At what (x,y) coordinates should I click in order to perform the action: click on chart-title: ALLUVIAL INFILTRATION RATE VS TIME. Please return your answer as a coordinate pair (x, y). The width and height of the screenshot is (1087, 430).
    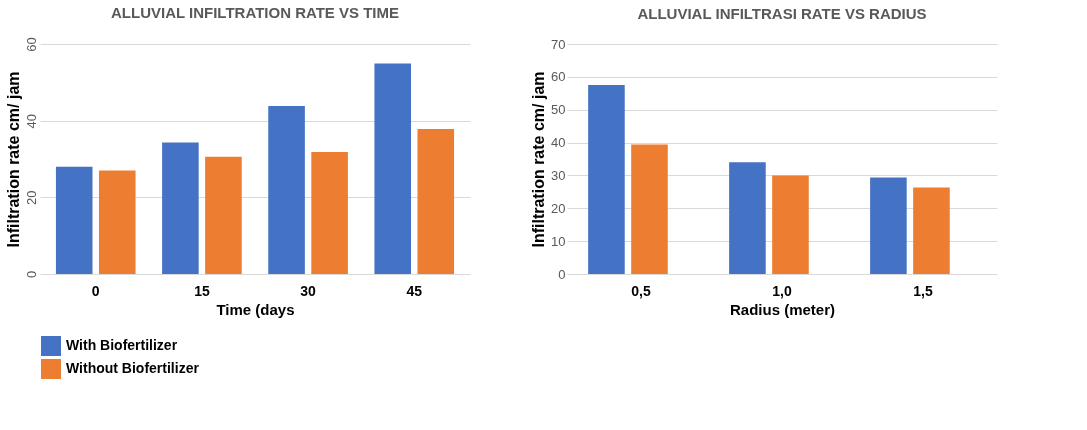
    Looking at the image, I should click on (255, 12).